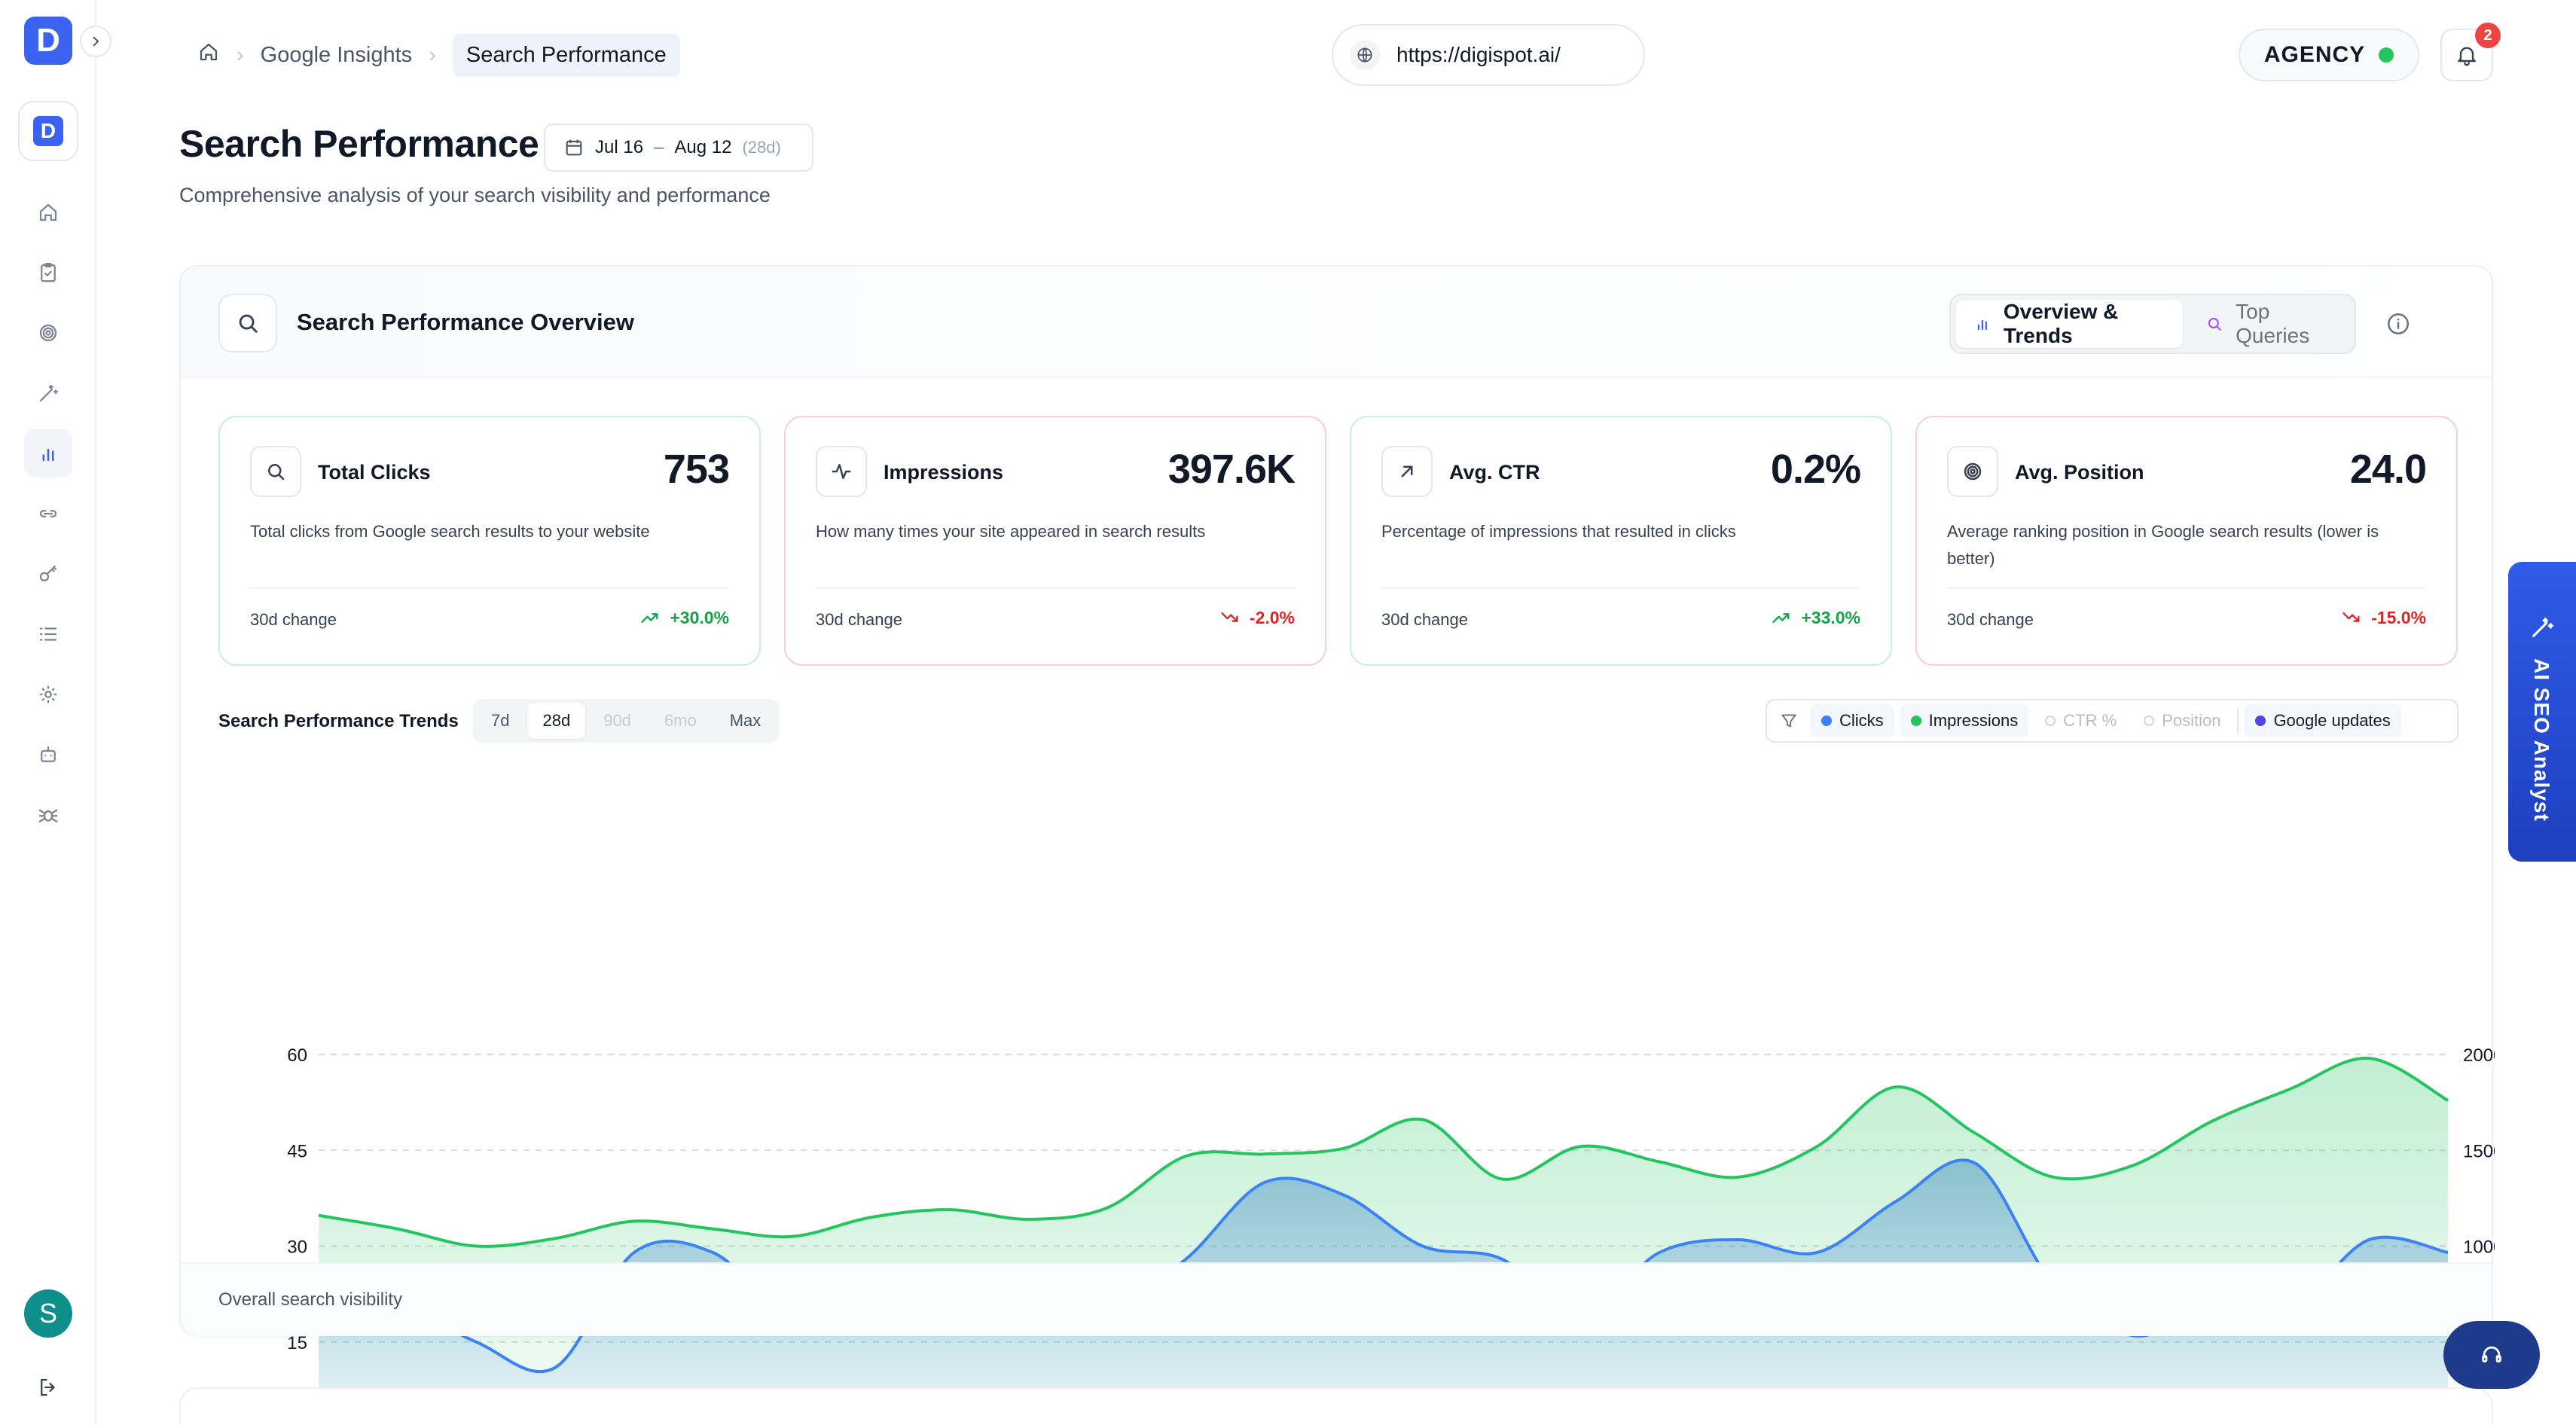 The height and width of the screenshot is (1425, 2576). Describe the element at coordinates (2398, 324) in the screenshot. I see `info-icon` at that location.